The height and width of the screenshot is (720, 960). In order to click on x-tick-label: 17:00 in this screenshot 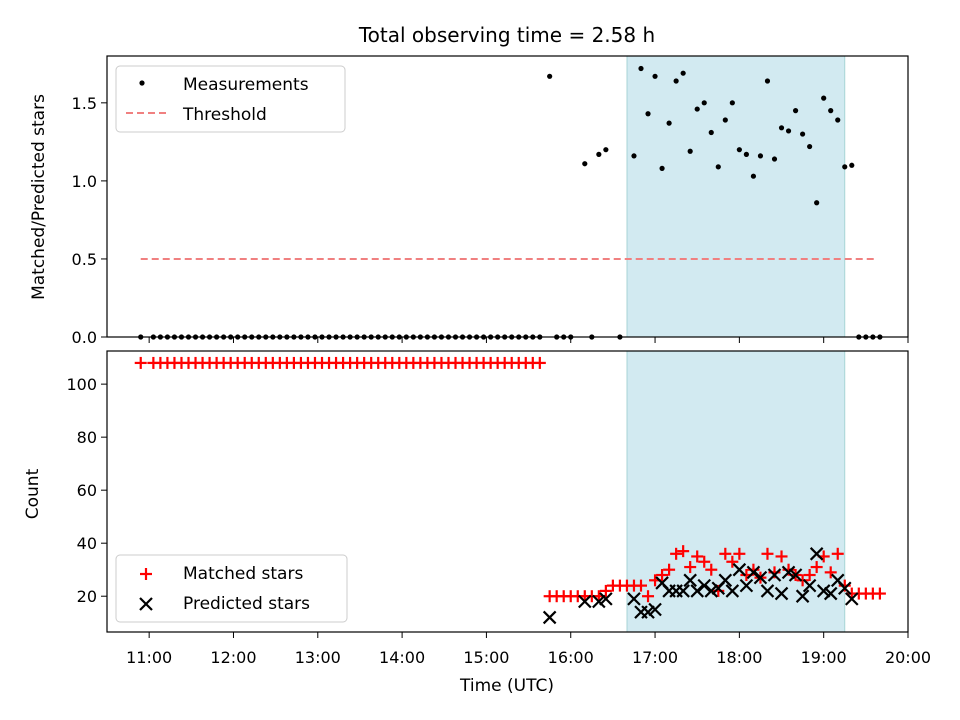, I will do `click(655, 657)`.